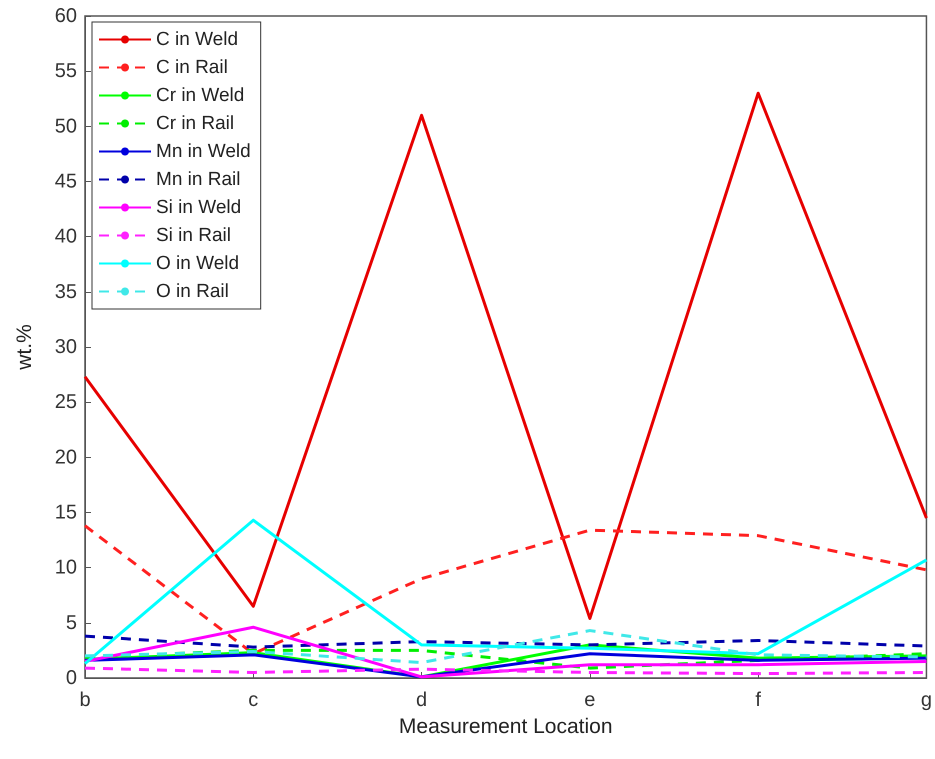 The height and width of the screenshot is (759, 935). I want to click on legend-label: Cr in Rail, so click(195, 123).